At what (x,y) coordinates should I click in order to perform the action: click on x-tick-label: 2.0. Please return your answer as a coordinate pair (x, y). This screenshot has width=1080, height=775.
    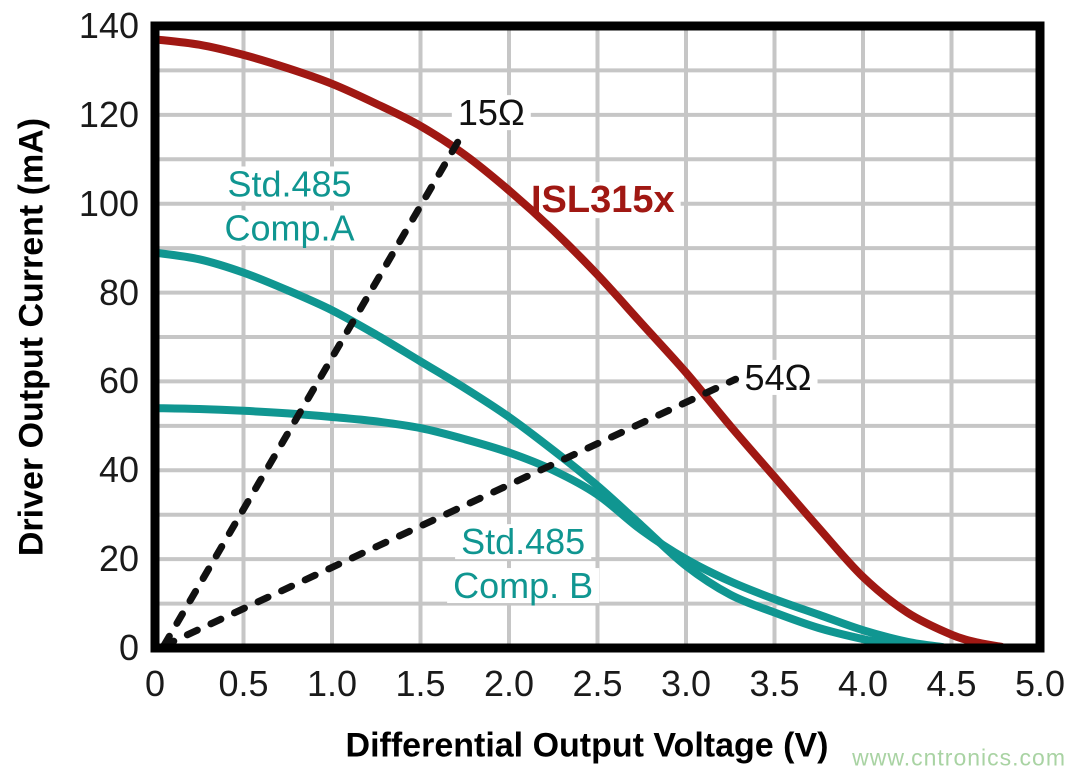
    Looking at the image, I should click on (509, 683).